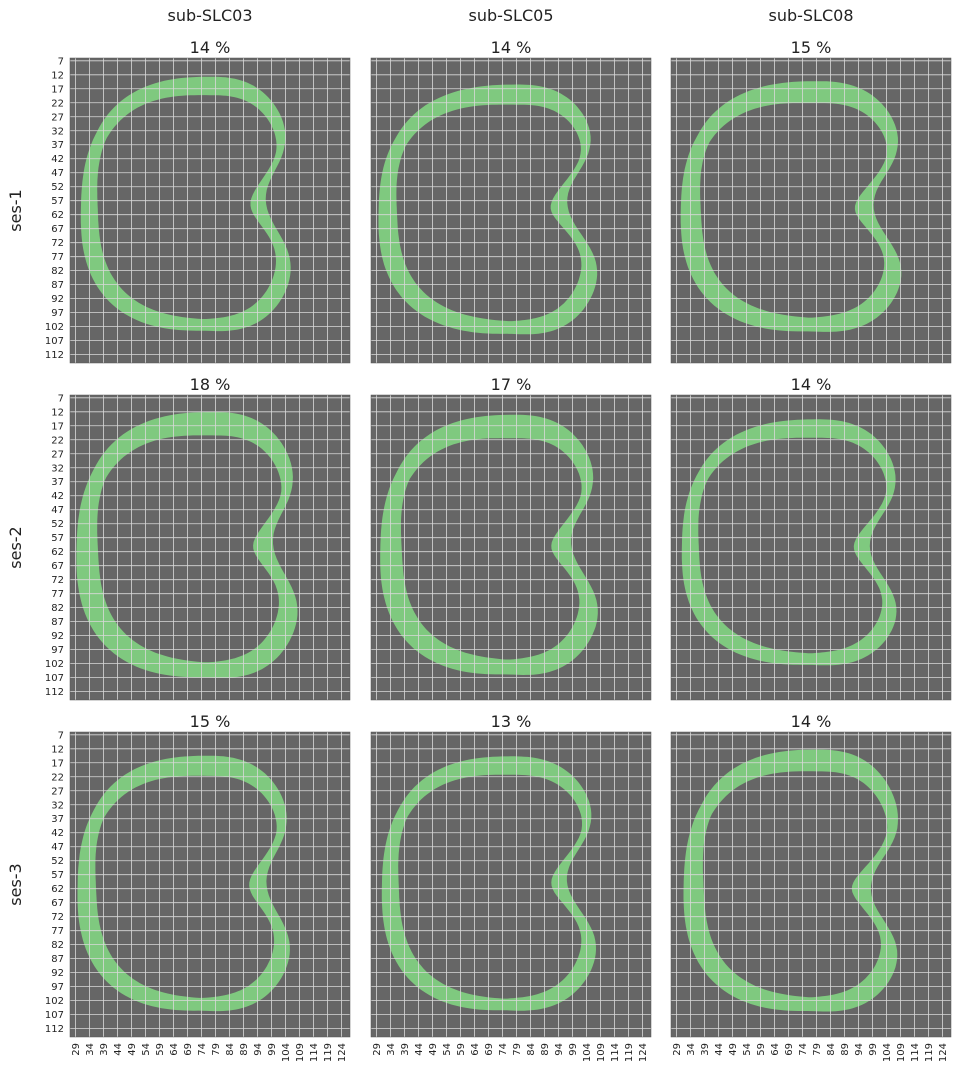 The height and width of the screenshot is (1072, 957). I want to click on x-tick-label: 54, so click(747, 1049).